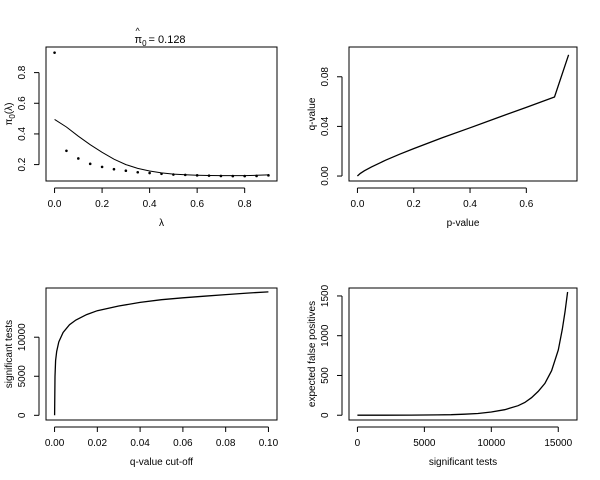  Describe the element at coordinates (463, 223) in the screenshot. I see `x-axis-label: p-value` at that location.